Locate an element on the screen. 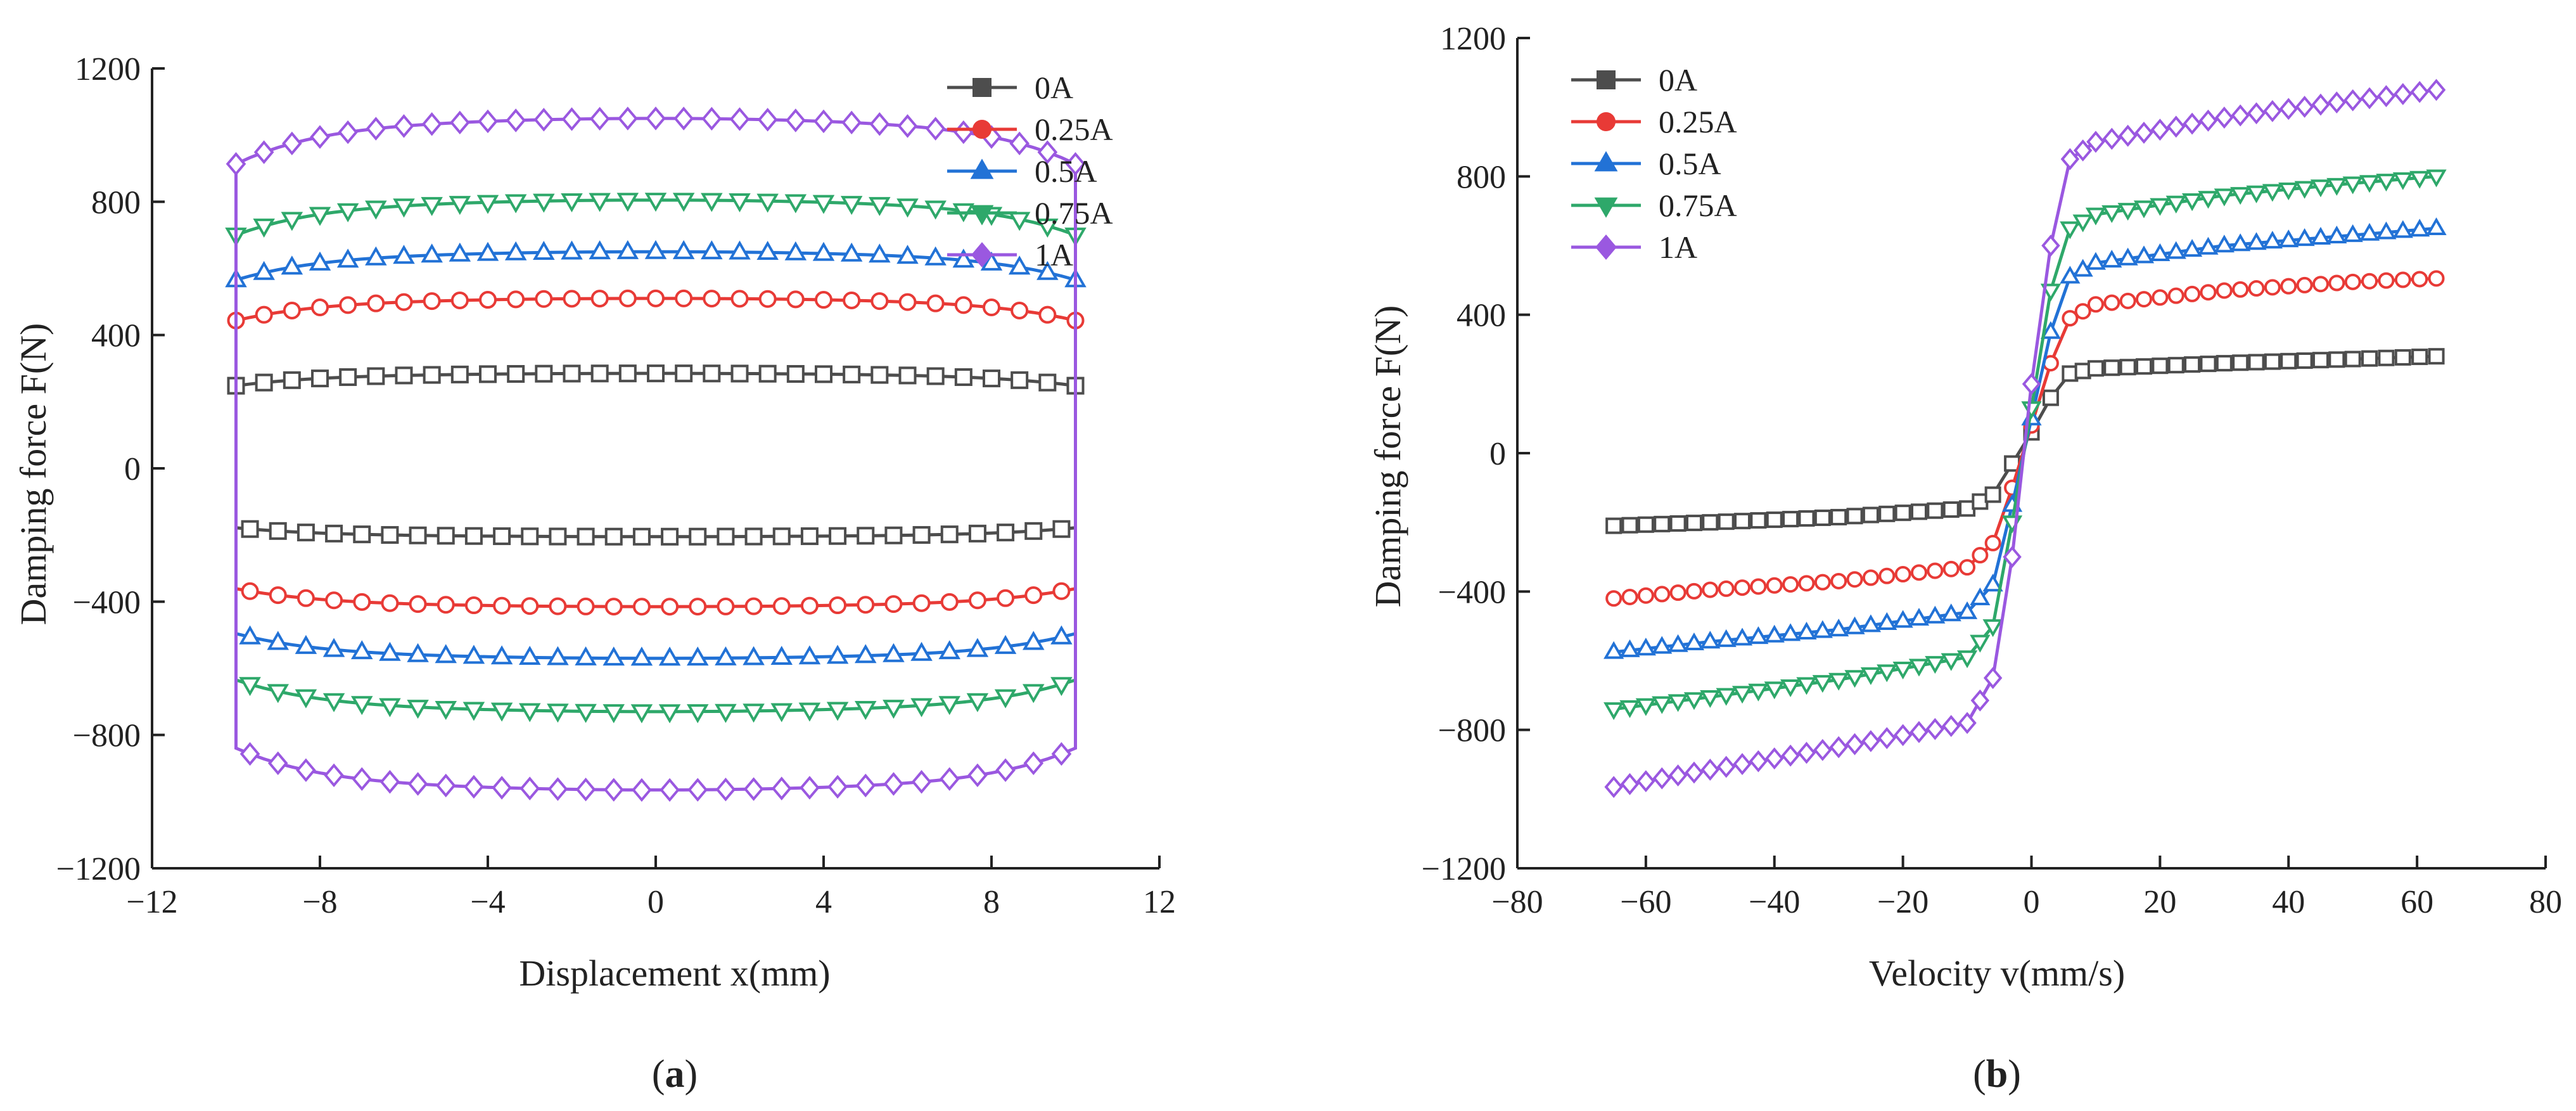  panel-a-x-axis-title: Displacement x(mm) is located at coordinates (675, 973).